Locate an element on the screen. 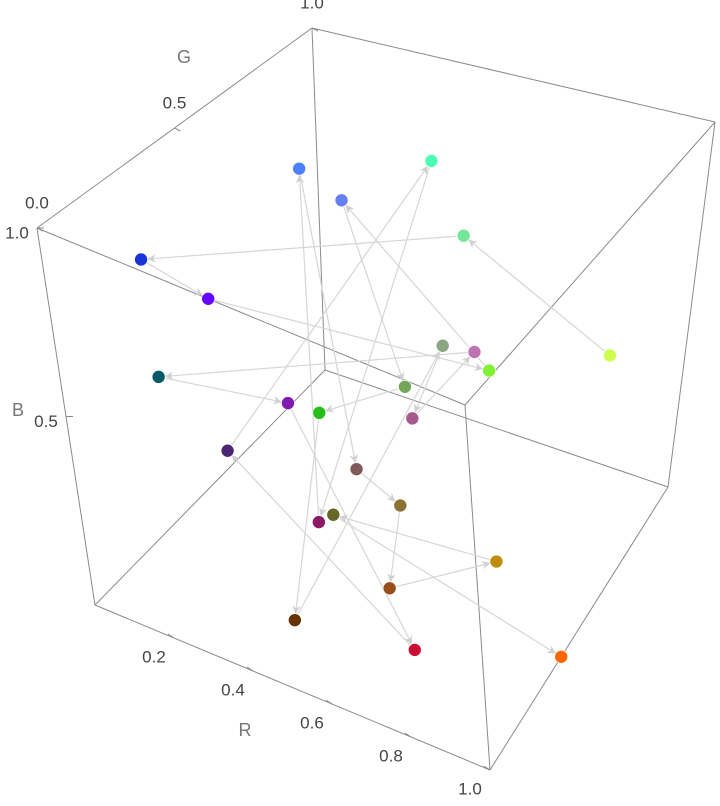 The height and width of the screenshot is (806, 720). x-tick-label: 1.0 is located at coordinates (470, 788).